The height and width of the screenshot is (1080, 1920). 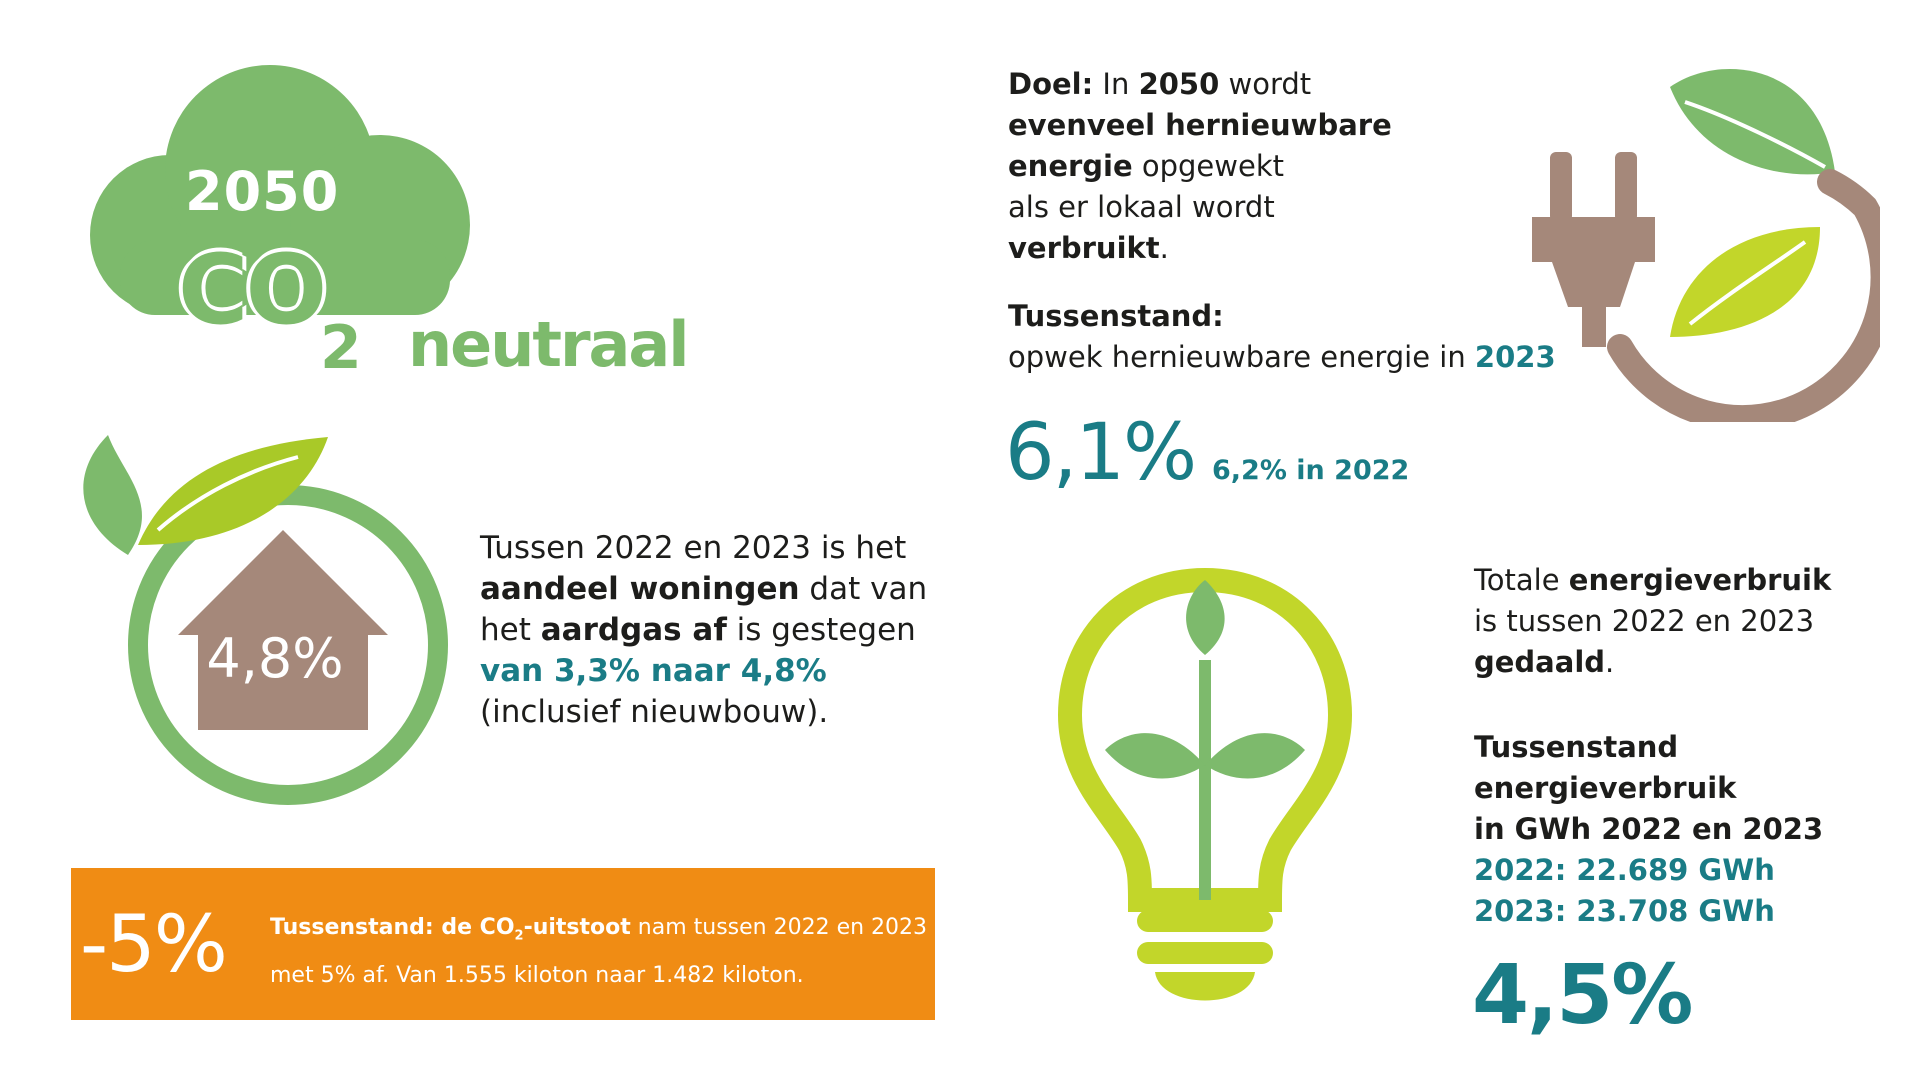 What do you see at coordinates (1605, 788) in the screenshot?
I see `energy-heading2: energieverbruik` at bounding box center [1605, 788].